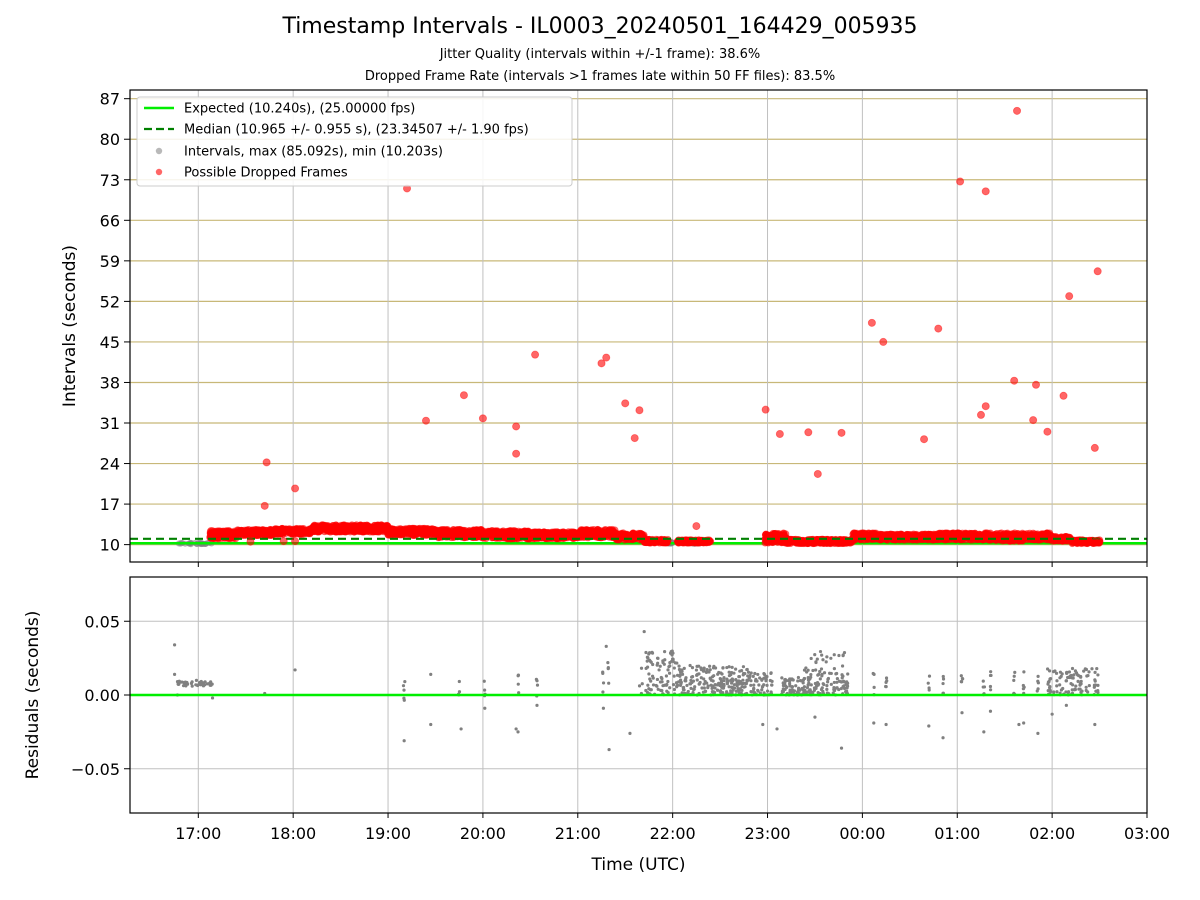  Describe the element at coordinates (673, 833) in the screenshot. I see `residuals-xtick-label: 22:00` at that location.